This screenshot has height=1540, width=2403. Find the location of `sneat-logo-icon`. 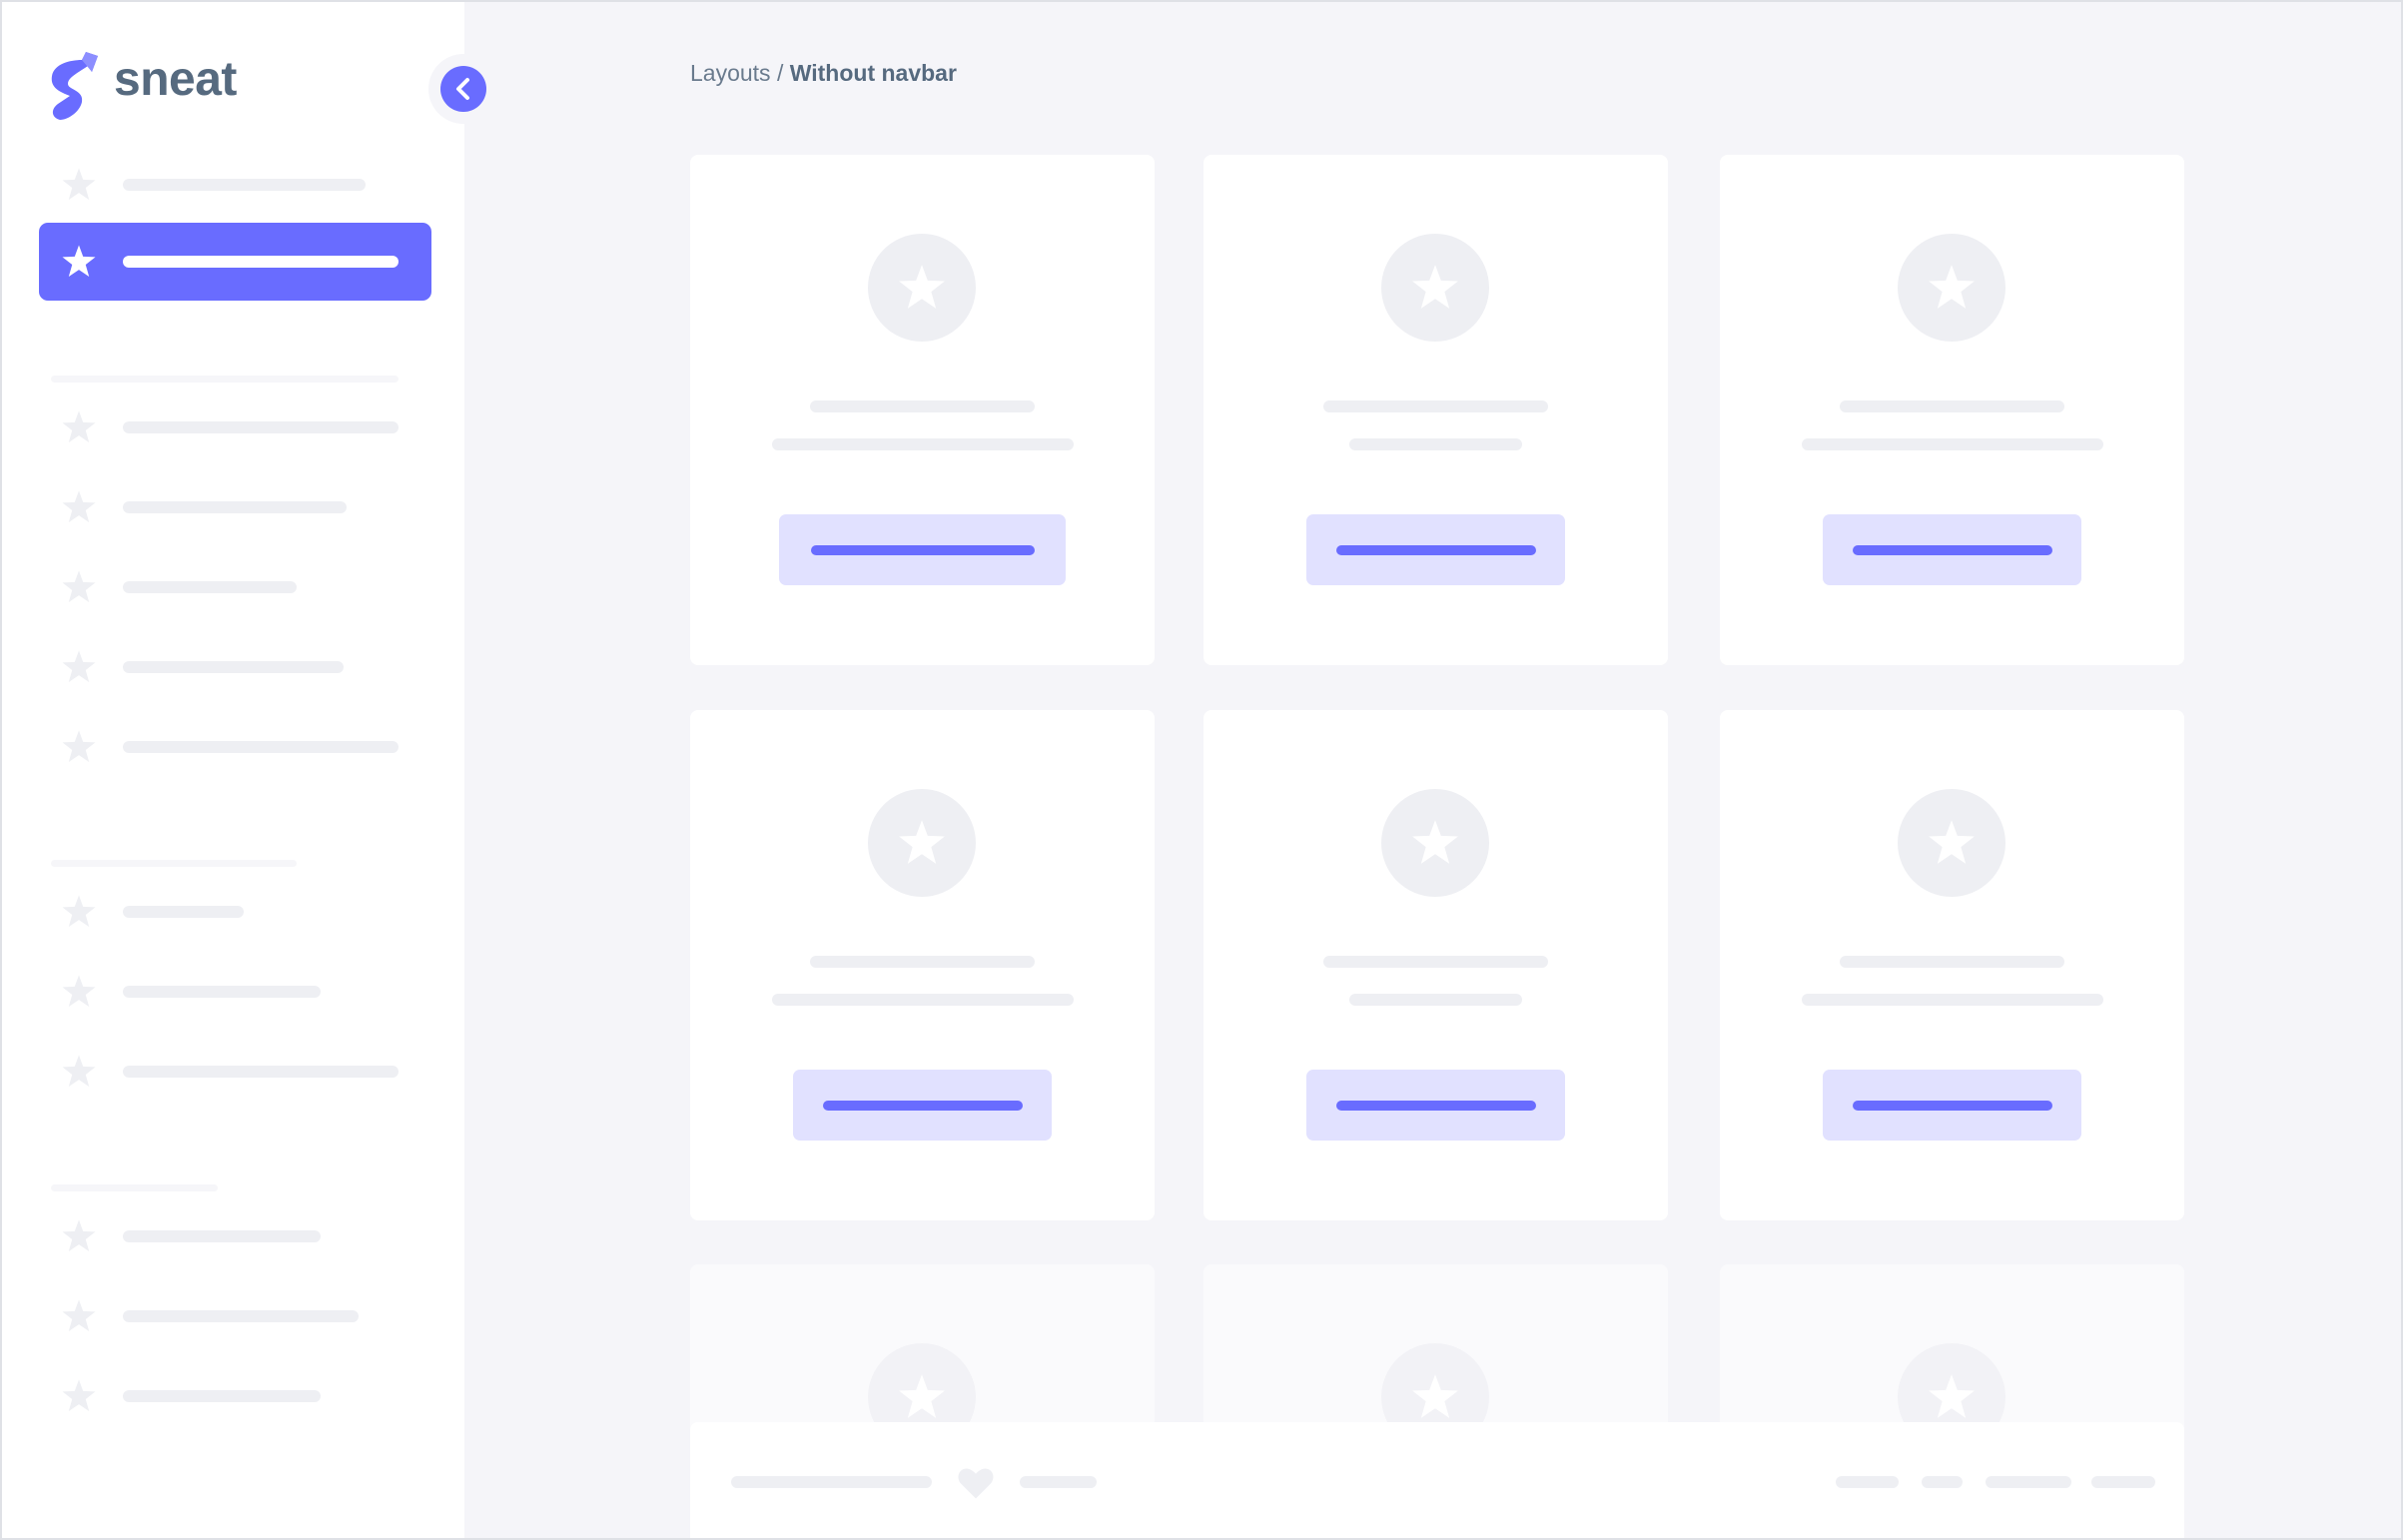

sneat-logo-icon is located at coordinates (74, 86).